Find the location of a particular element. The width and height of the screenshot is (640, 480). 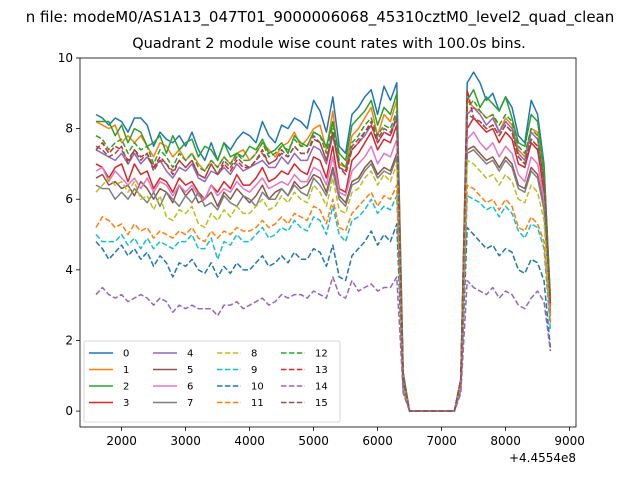

x-tick-label: 9000 is located at coordinates (569, 441).